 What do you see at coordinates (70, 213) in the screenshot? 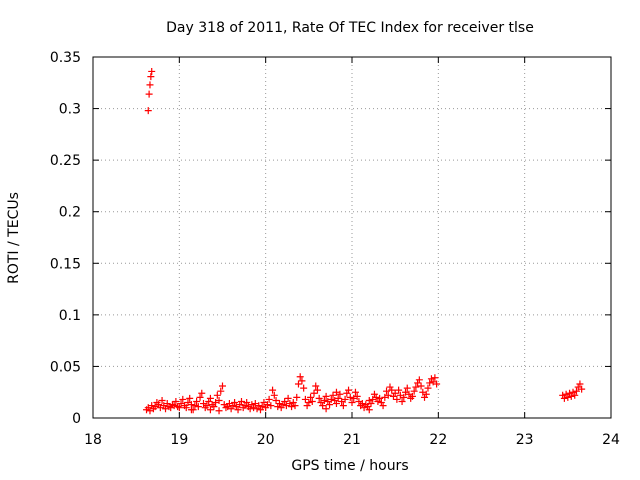
I see `y-tick-label: 0.2` at bounding box center [70, 213].